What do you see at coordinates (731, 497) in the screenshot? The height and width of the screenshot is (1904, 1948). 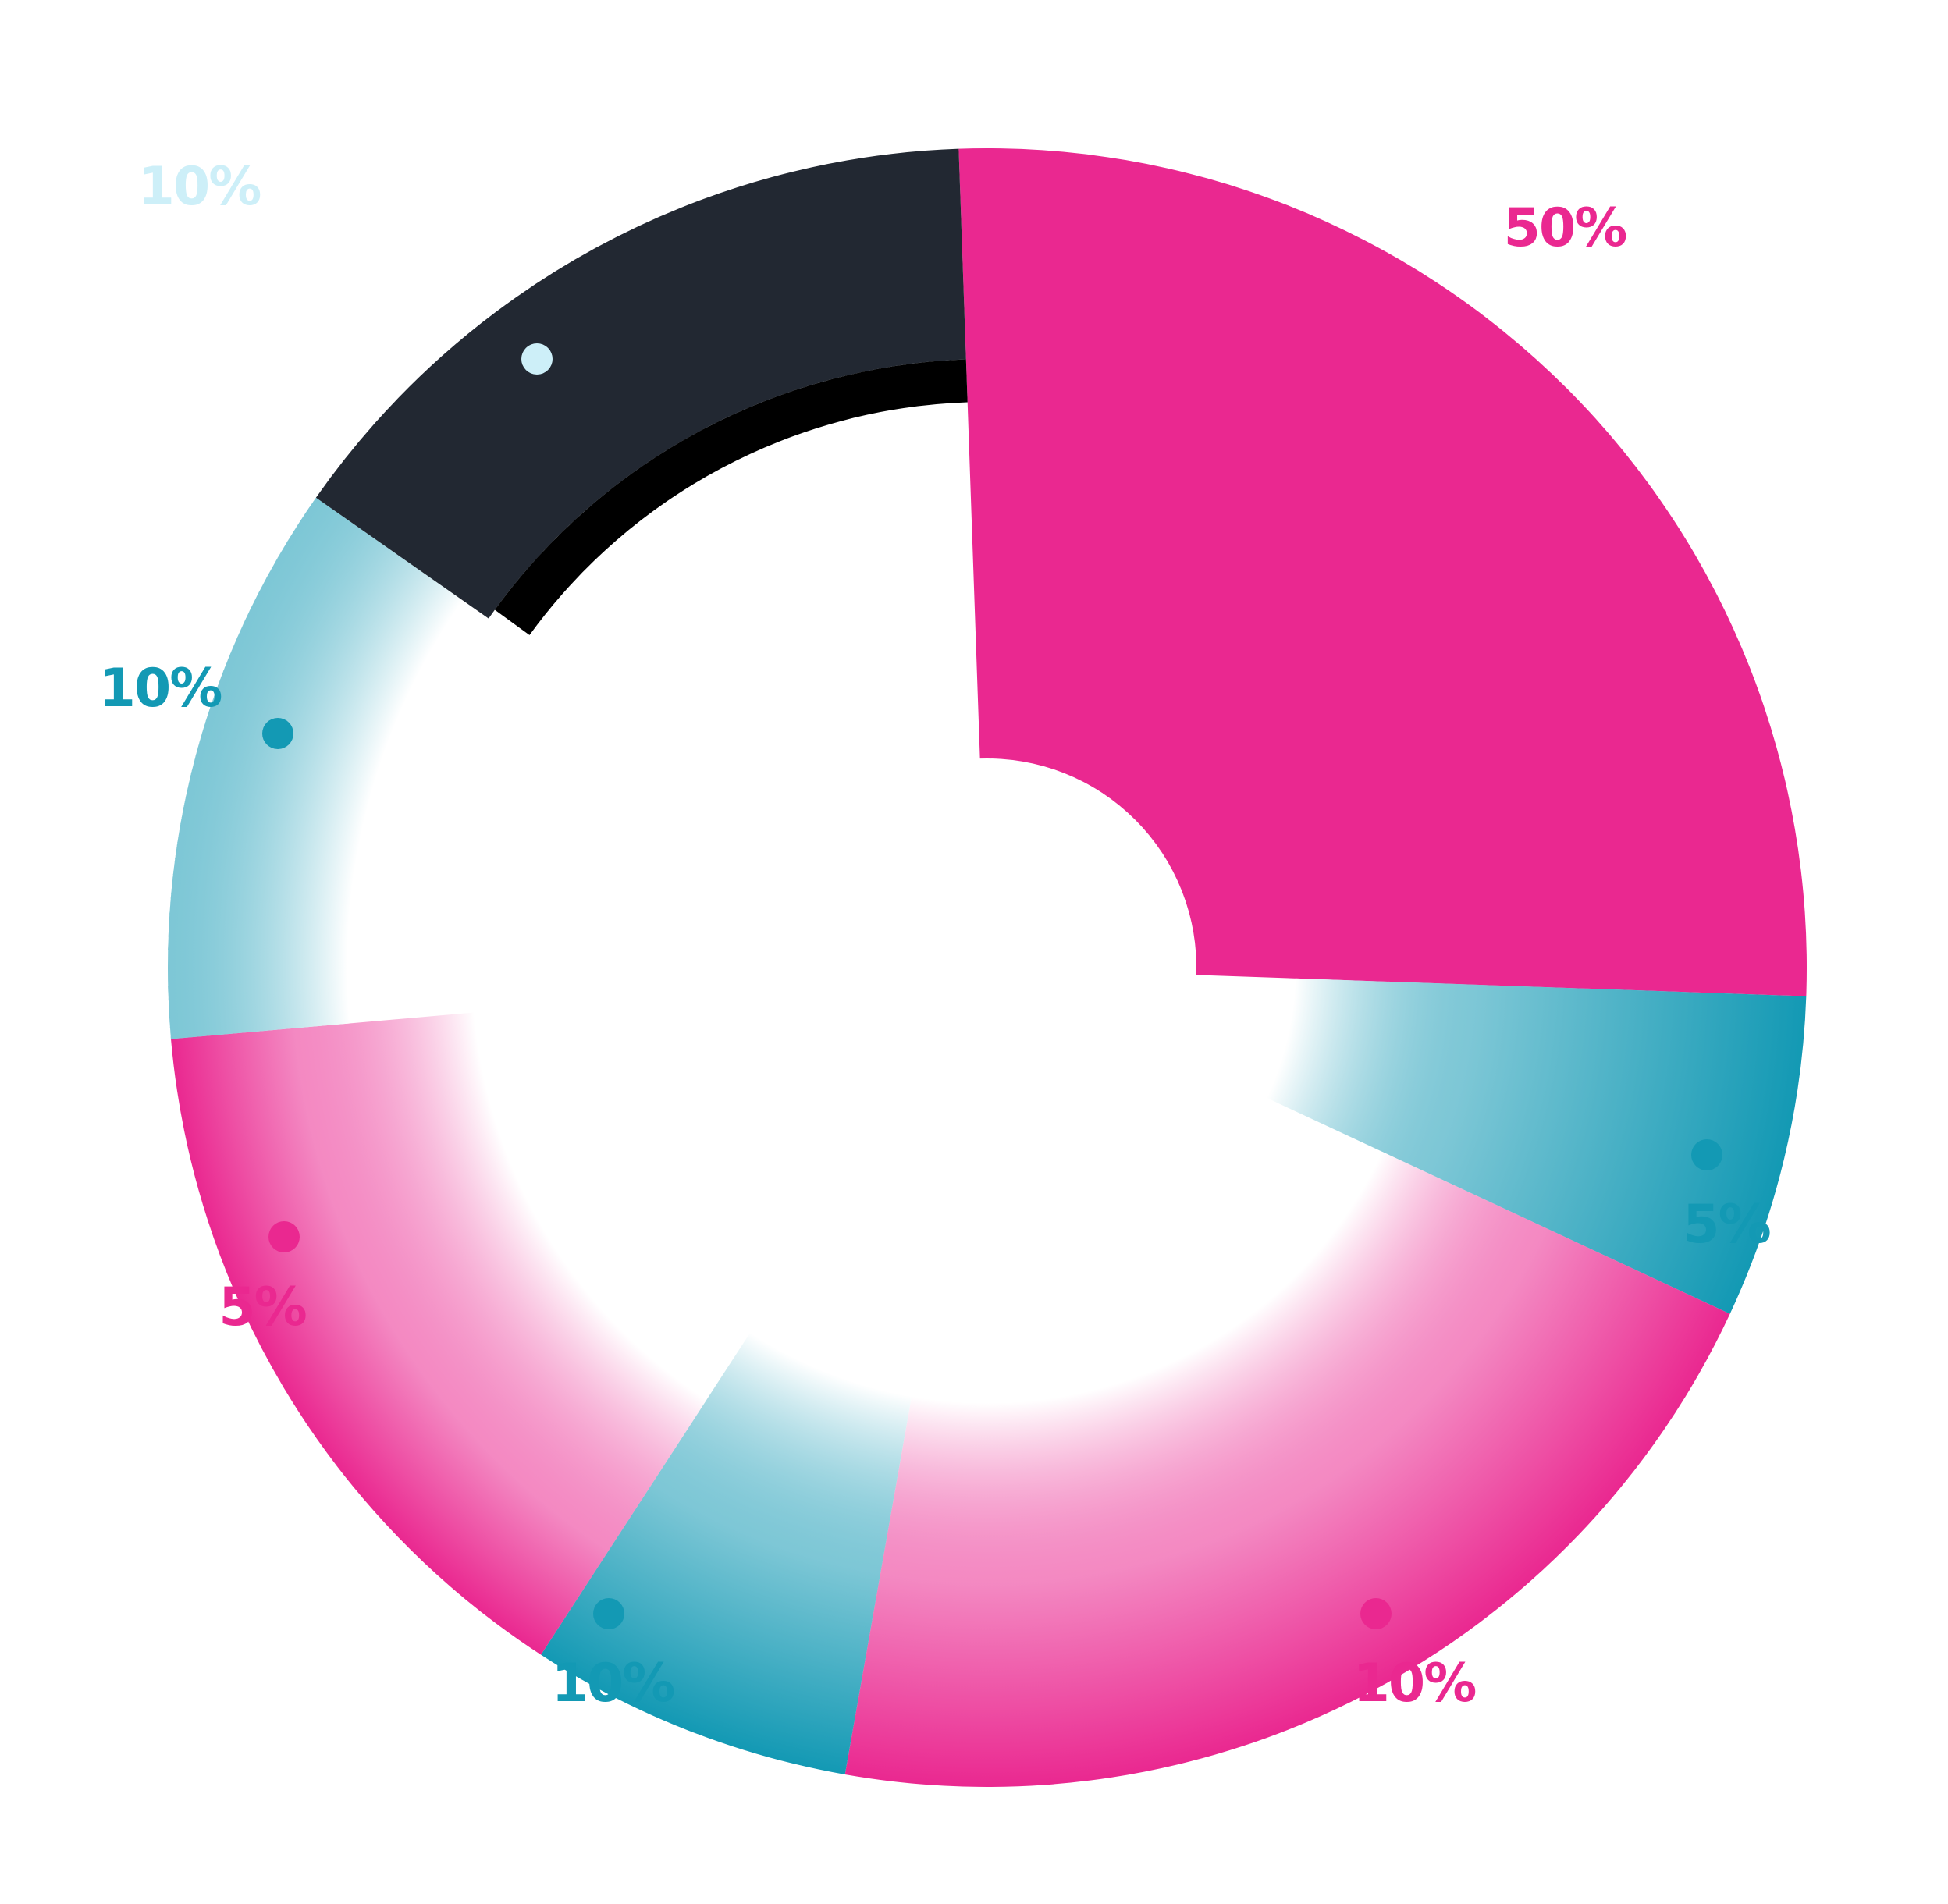 I see `slice-7-inner-band` at bounding box center [731, 497].